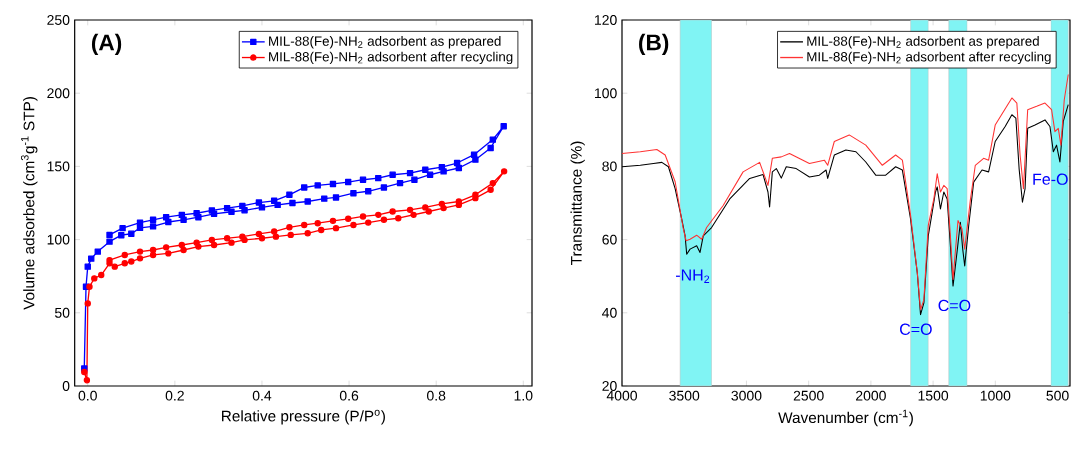 Image resolution: width=1073 pixels, height=452 pixels. What do you see at coordinates (609, 386) in the screenshot?
I see `y-tick-label: 20` at bounding box center [609, 386].